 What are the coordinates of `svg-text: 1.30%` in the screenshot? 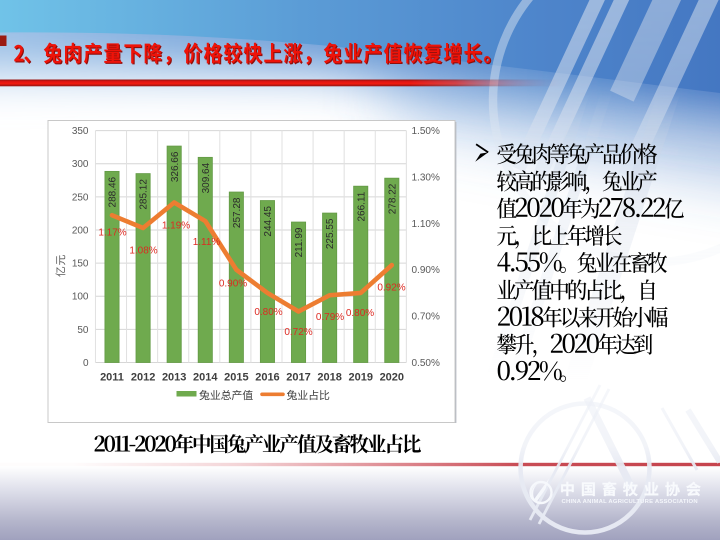 It's located at (426, 177).